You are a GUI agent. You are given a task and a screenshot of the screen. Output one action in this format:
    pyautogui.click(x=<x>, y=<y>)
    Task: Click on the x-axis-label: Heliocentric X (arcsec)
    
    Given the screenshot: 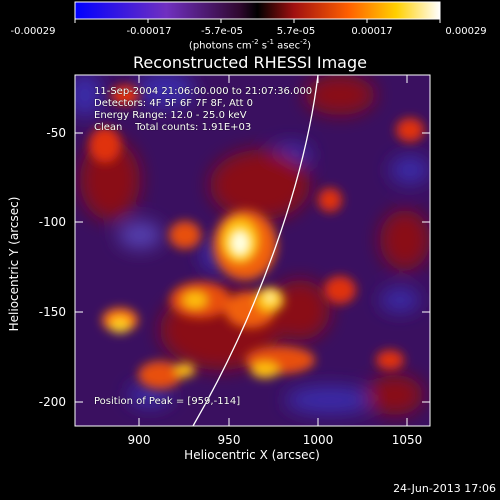 What is the action you would take?
    pyautogui.click(x=252, y=455)
    